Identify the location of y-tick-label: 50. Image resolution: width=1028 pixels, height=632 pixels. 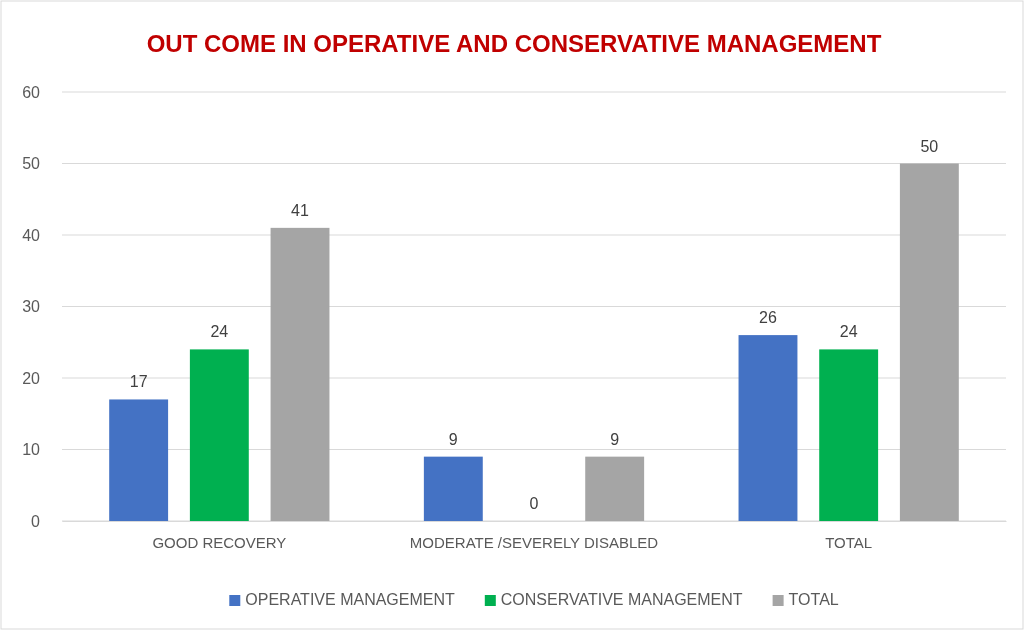
(31, 164).